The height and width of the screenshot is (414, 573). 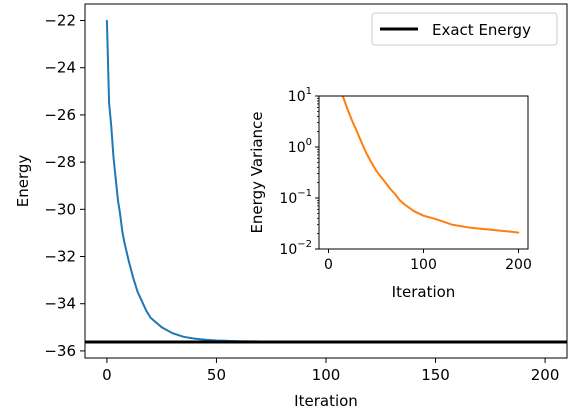 What do you see at coordinates (23, 181) in the screenshot?
I see `main-y-axis-label: Energy` at bounding box center [23, 181].